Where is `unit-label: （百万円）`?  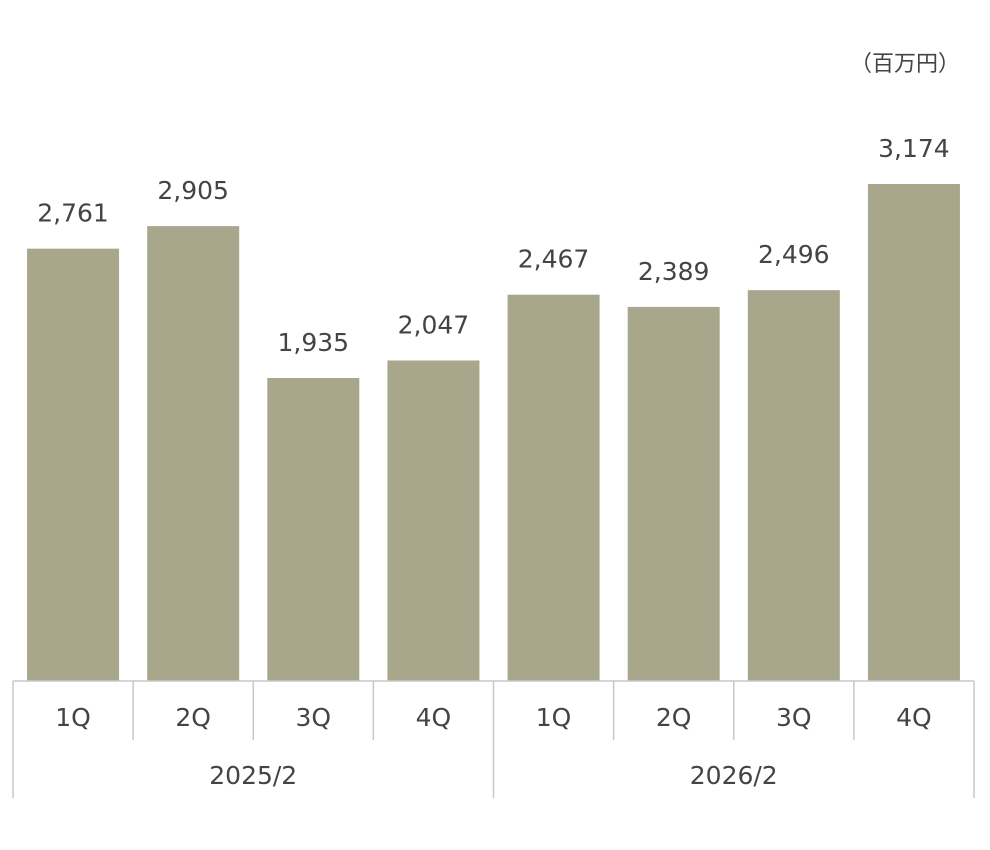 unit-label: （百万円） is located at coordinates (905, 64).